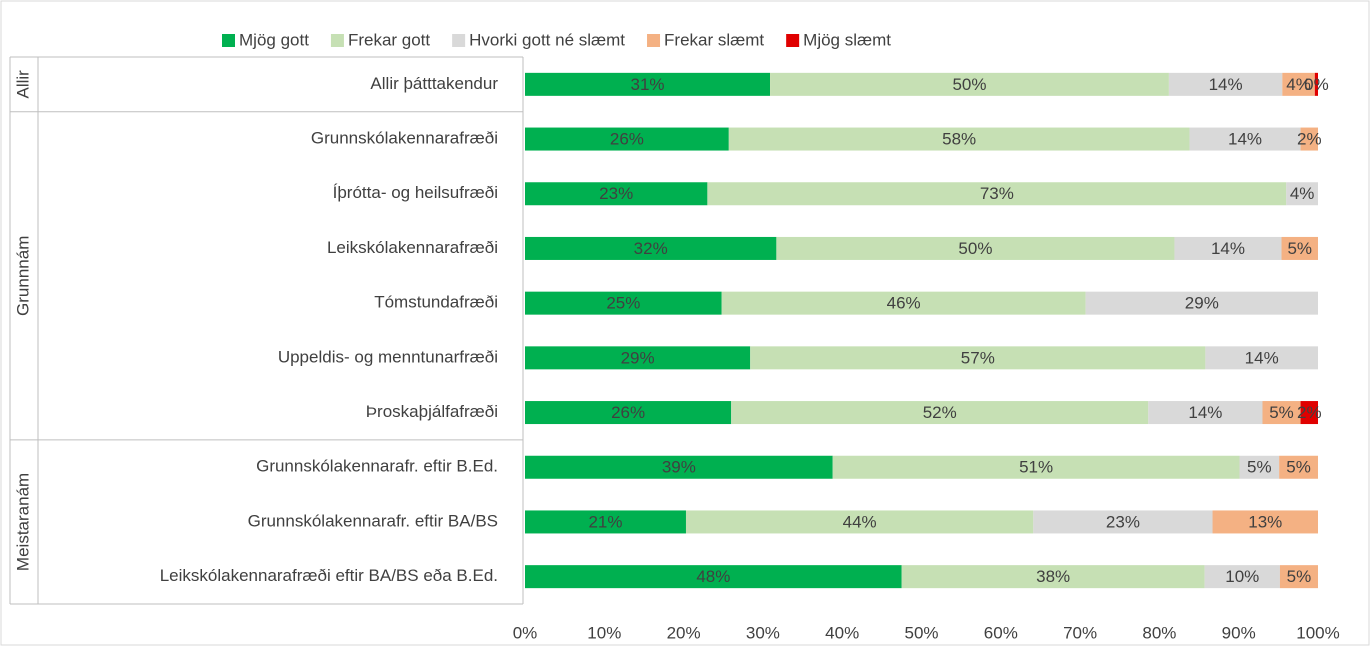 The image size is (1370, 646). What do you see at coordinates (22, 276) in the screenshot?
I see `group-label: Grunnnám` at bounding box center [22, 276].